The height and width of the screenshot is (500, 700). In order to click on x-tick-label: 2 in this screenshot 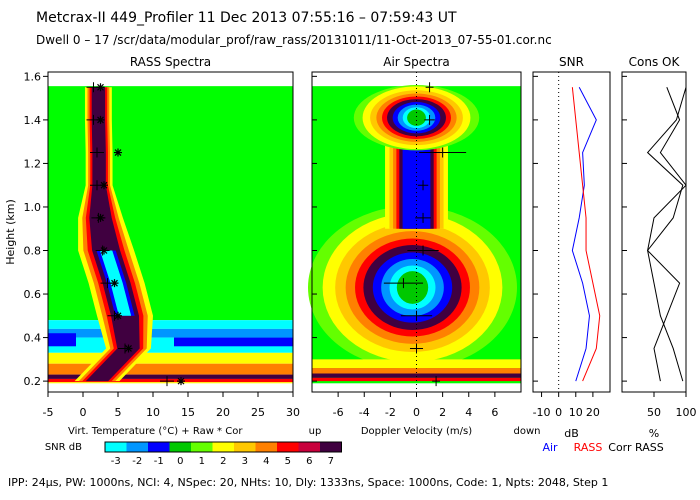, I will do `click(442, 412)`.